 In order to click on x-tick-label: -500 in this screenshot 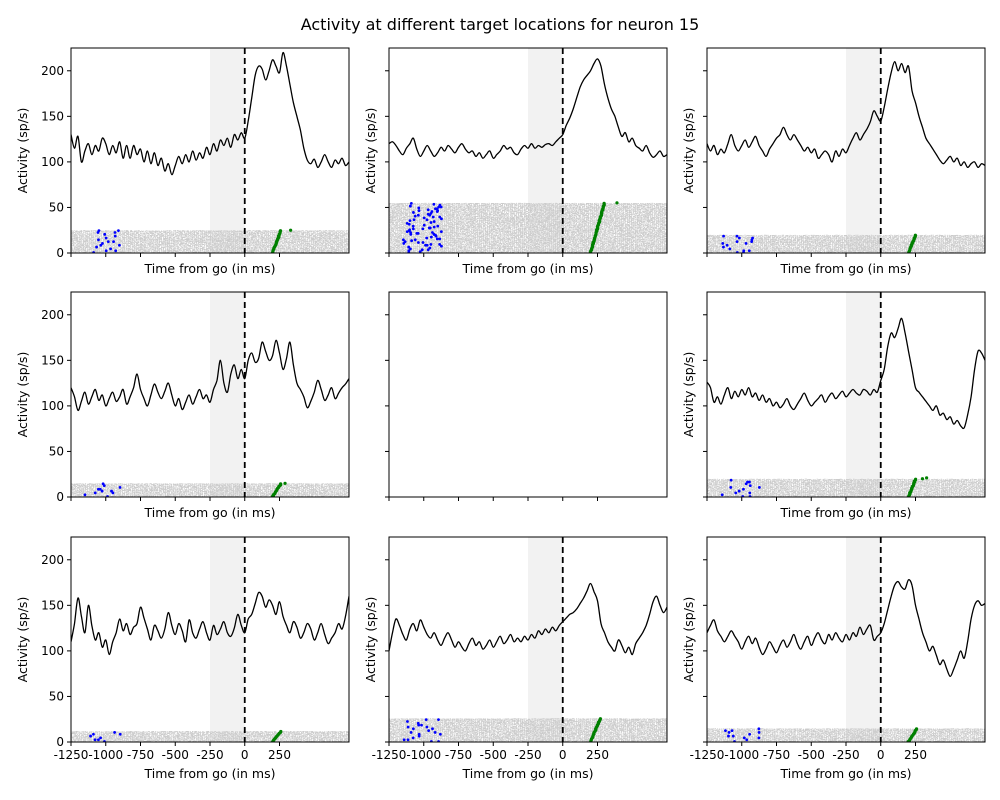, I will do `click(175, 755)`.